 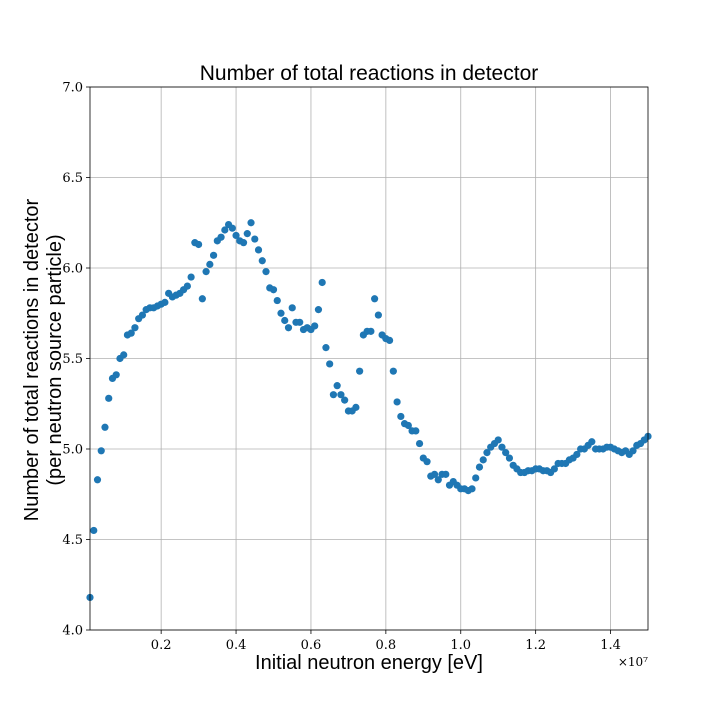 I want to click on x-tick-label: 1.2, so click(x=535, y=645).